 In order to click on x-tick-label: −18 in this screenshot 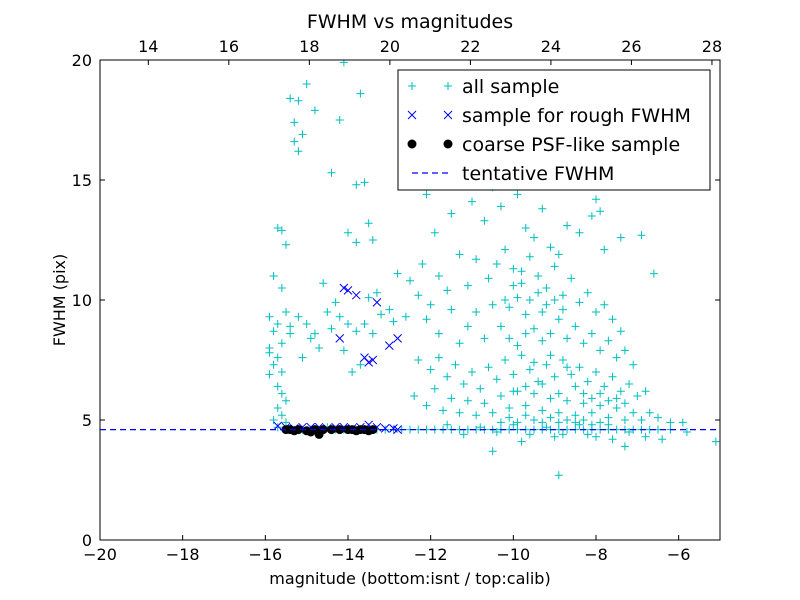, I will do `click(183, 554)`.